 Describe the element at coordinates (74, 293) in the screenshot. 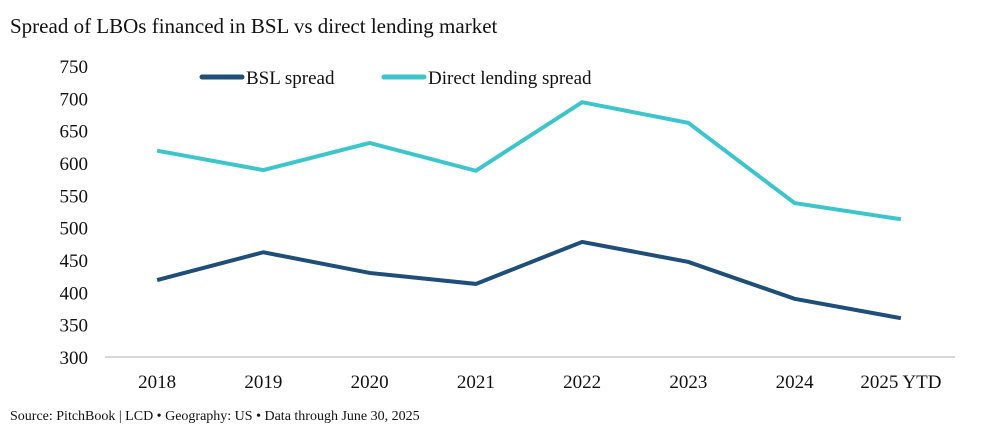

I see `y-tick-label: 400` at that location.